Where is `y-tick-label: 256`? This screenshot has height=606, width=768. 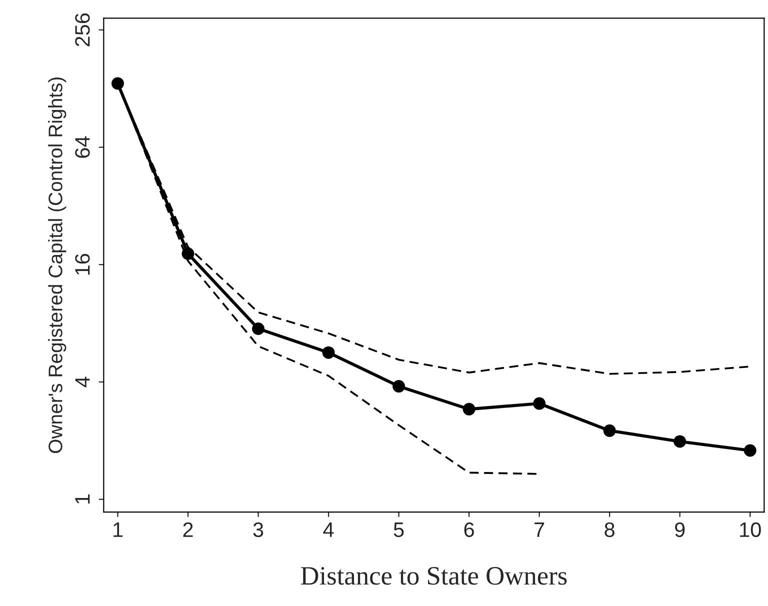
y-tick-label: 256 is located at coordinates (82, 29).